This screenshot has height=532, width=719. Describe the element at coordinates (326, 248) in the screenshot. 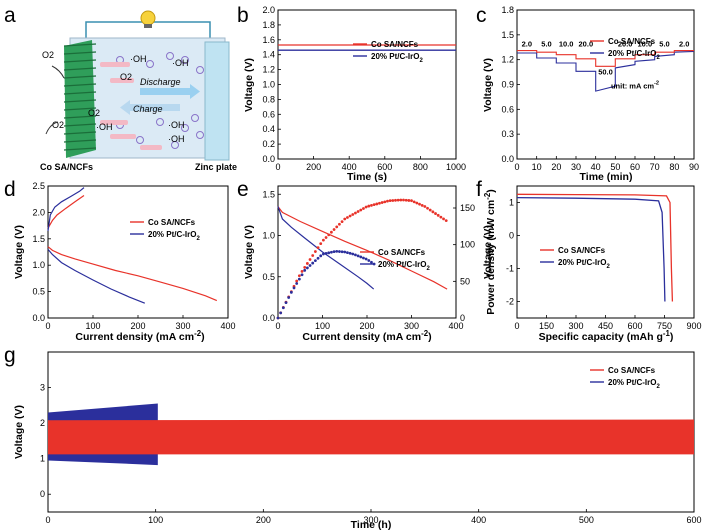

I see `series-pt-voltage-line` at that location.